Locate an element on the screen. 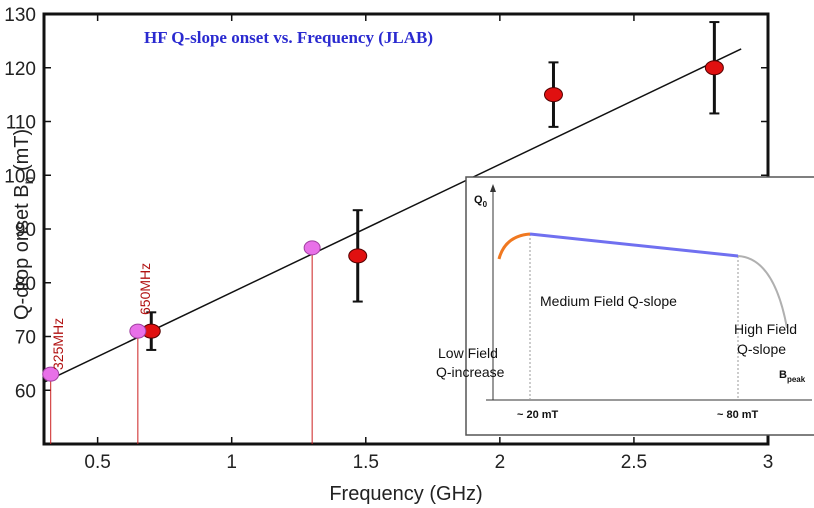  y-tick-label: 90 is located at coordinates (25, 230).